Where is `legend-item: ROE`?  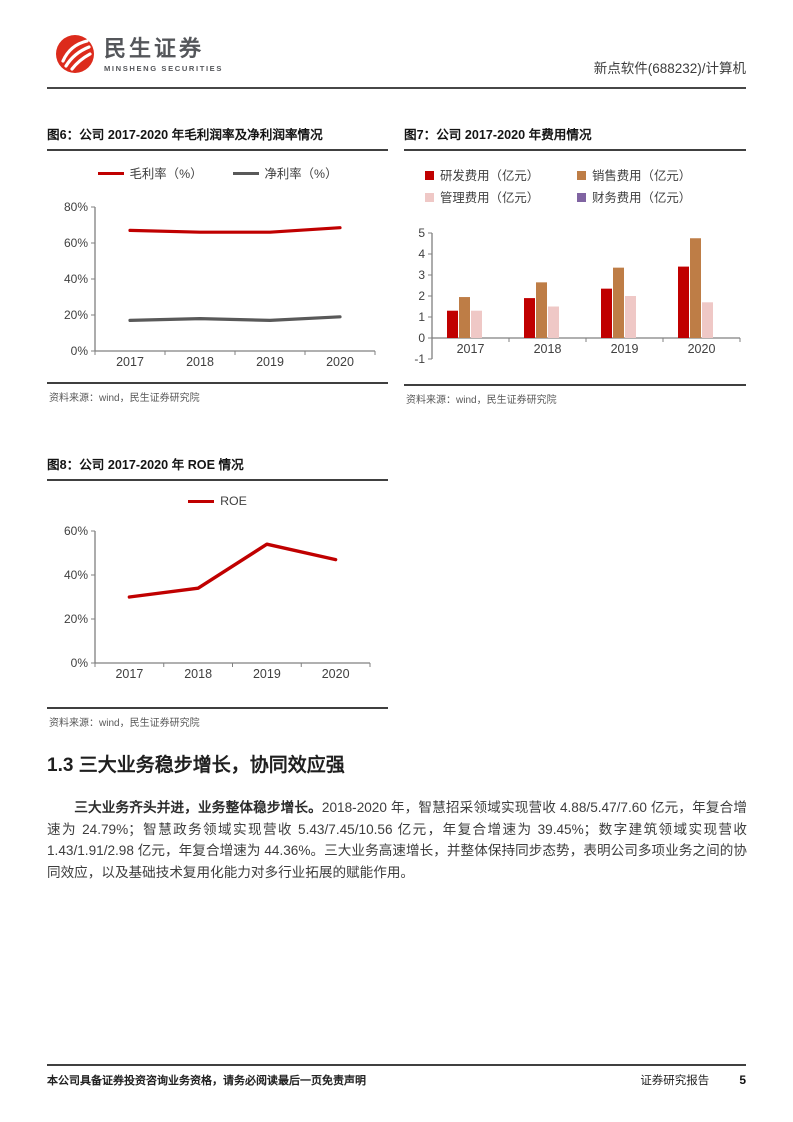 legend-item: ROE is located at coordinates (217, 501).